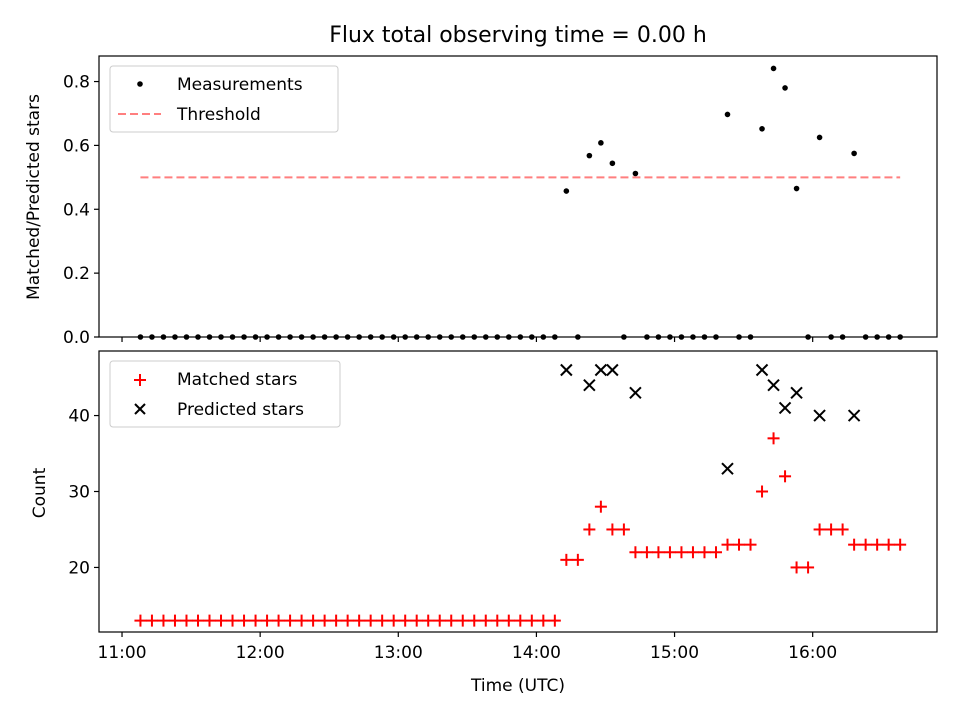 Image resolution: width=960 pixels, height=720 pixels. What do you see at coordinates (140, 409) in the screenshot?
I see `legend-predicted-marker` at bounding box center [140, 409].